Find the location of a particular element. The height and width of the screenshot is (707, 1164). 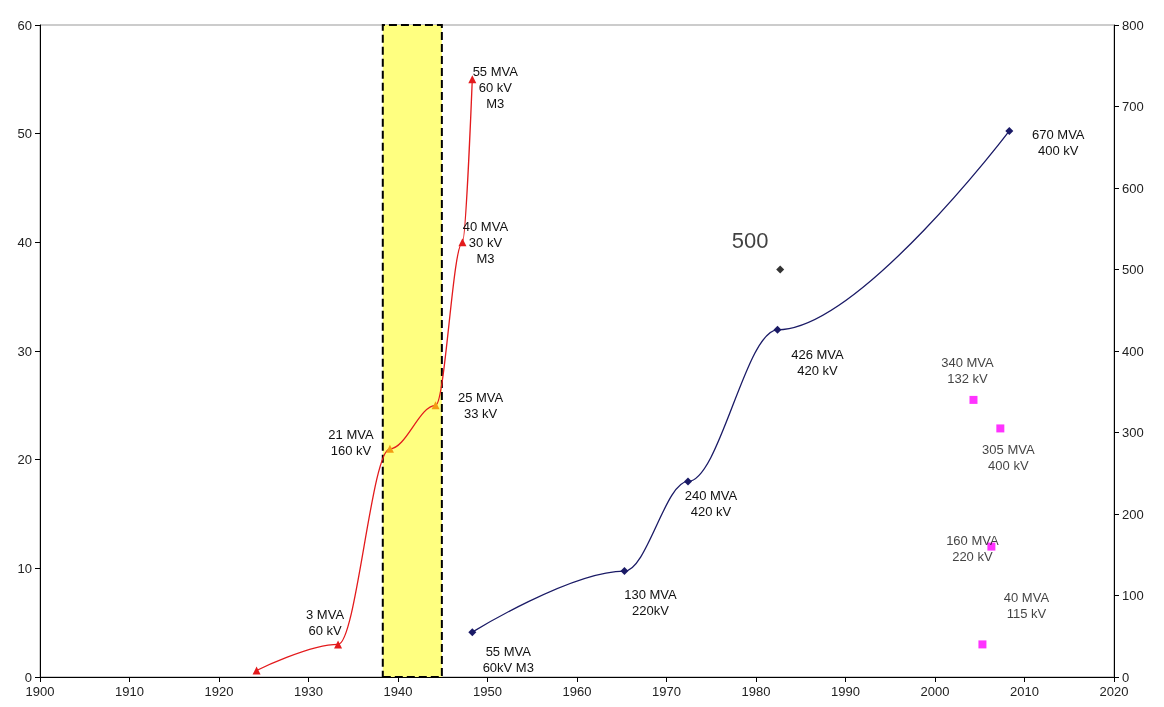

x-tick-label: 1910 is located at coordinates (129, 691).